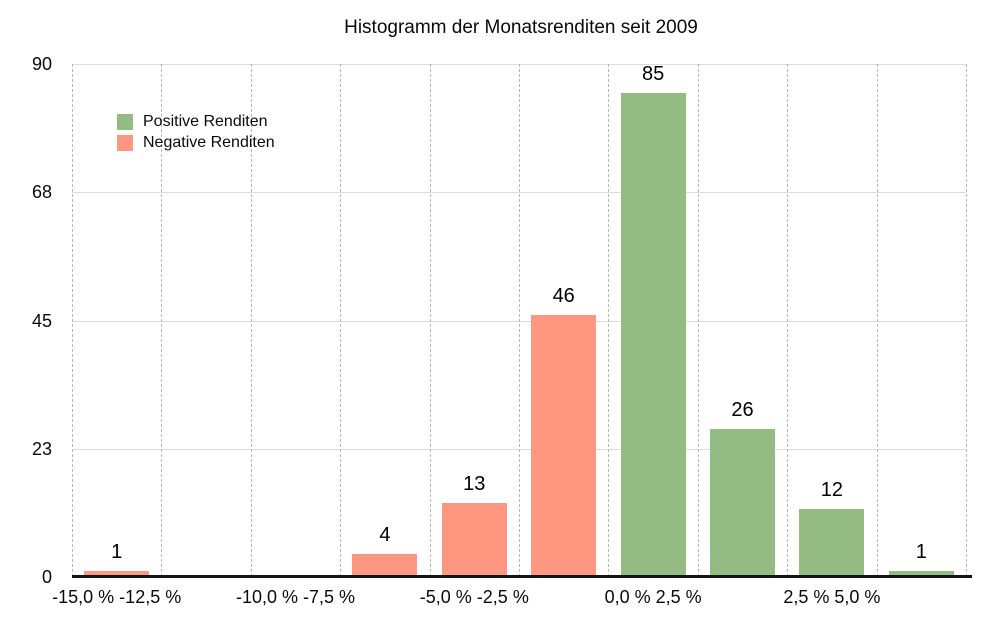 The width and height of the screenshot is (1000, 644). I want to click on x-tick-label: 0,0 % 2,5 %, so click(653, 597).